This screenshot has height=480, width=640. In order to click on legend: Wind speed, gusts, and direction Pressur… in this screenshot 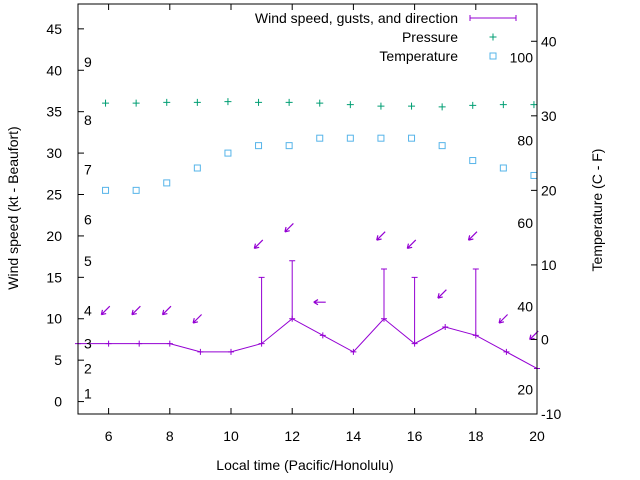, I will do `click(386, 37)`.